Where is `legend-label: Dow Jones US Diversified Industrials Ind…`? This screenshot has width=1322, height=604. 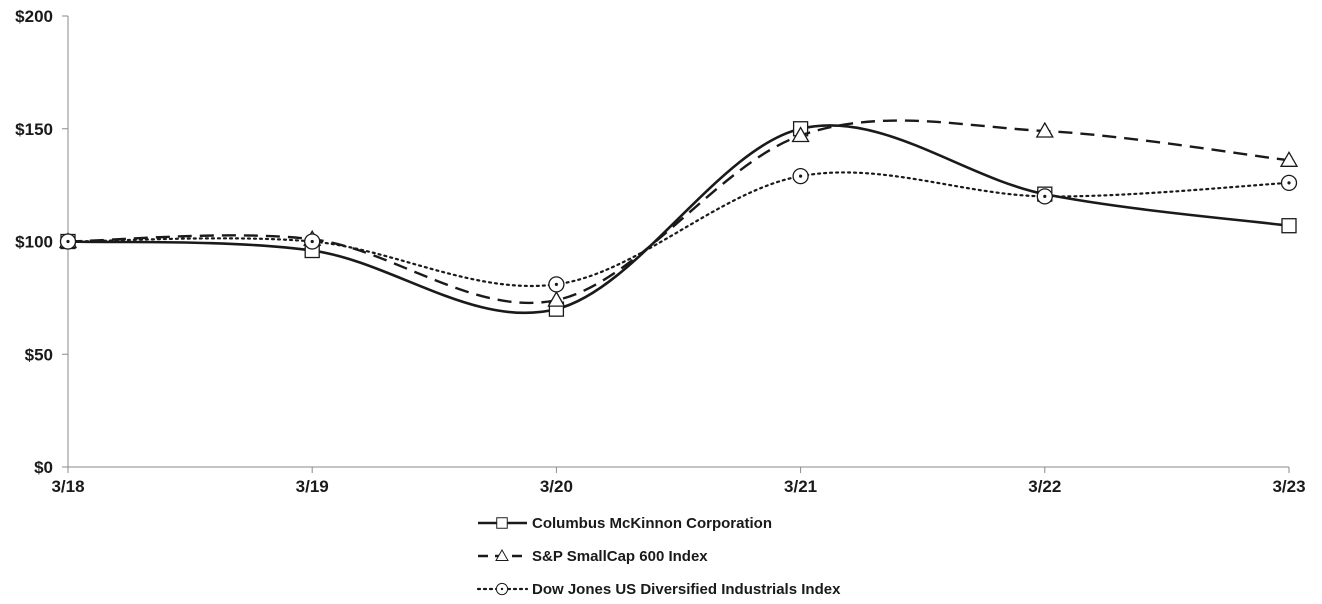
legend-label: Dow Jones US Diversified Industrials Ind… is located at coordinates (686, 589).